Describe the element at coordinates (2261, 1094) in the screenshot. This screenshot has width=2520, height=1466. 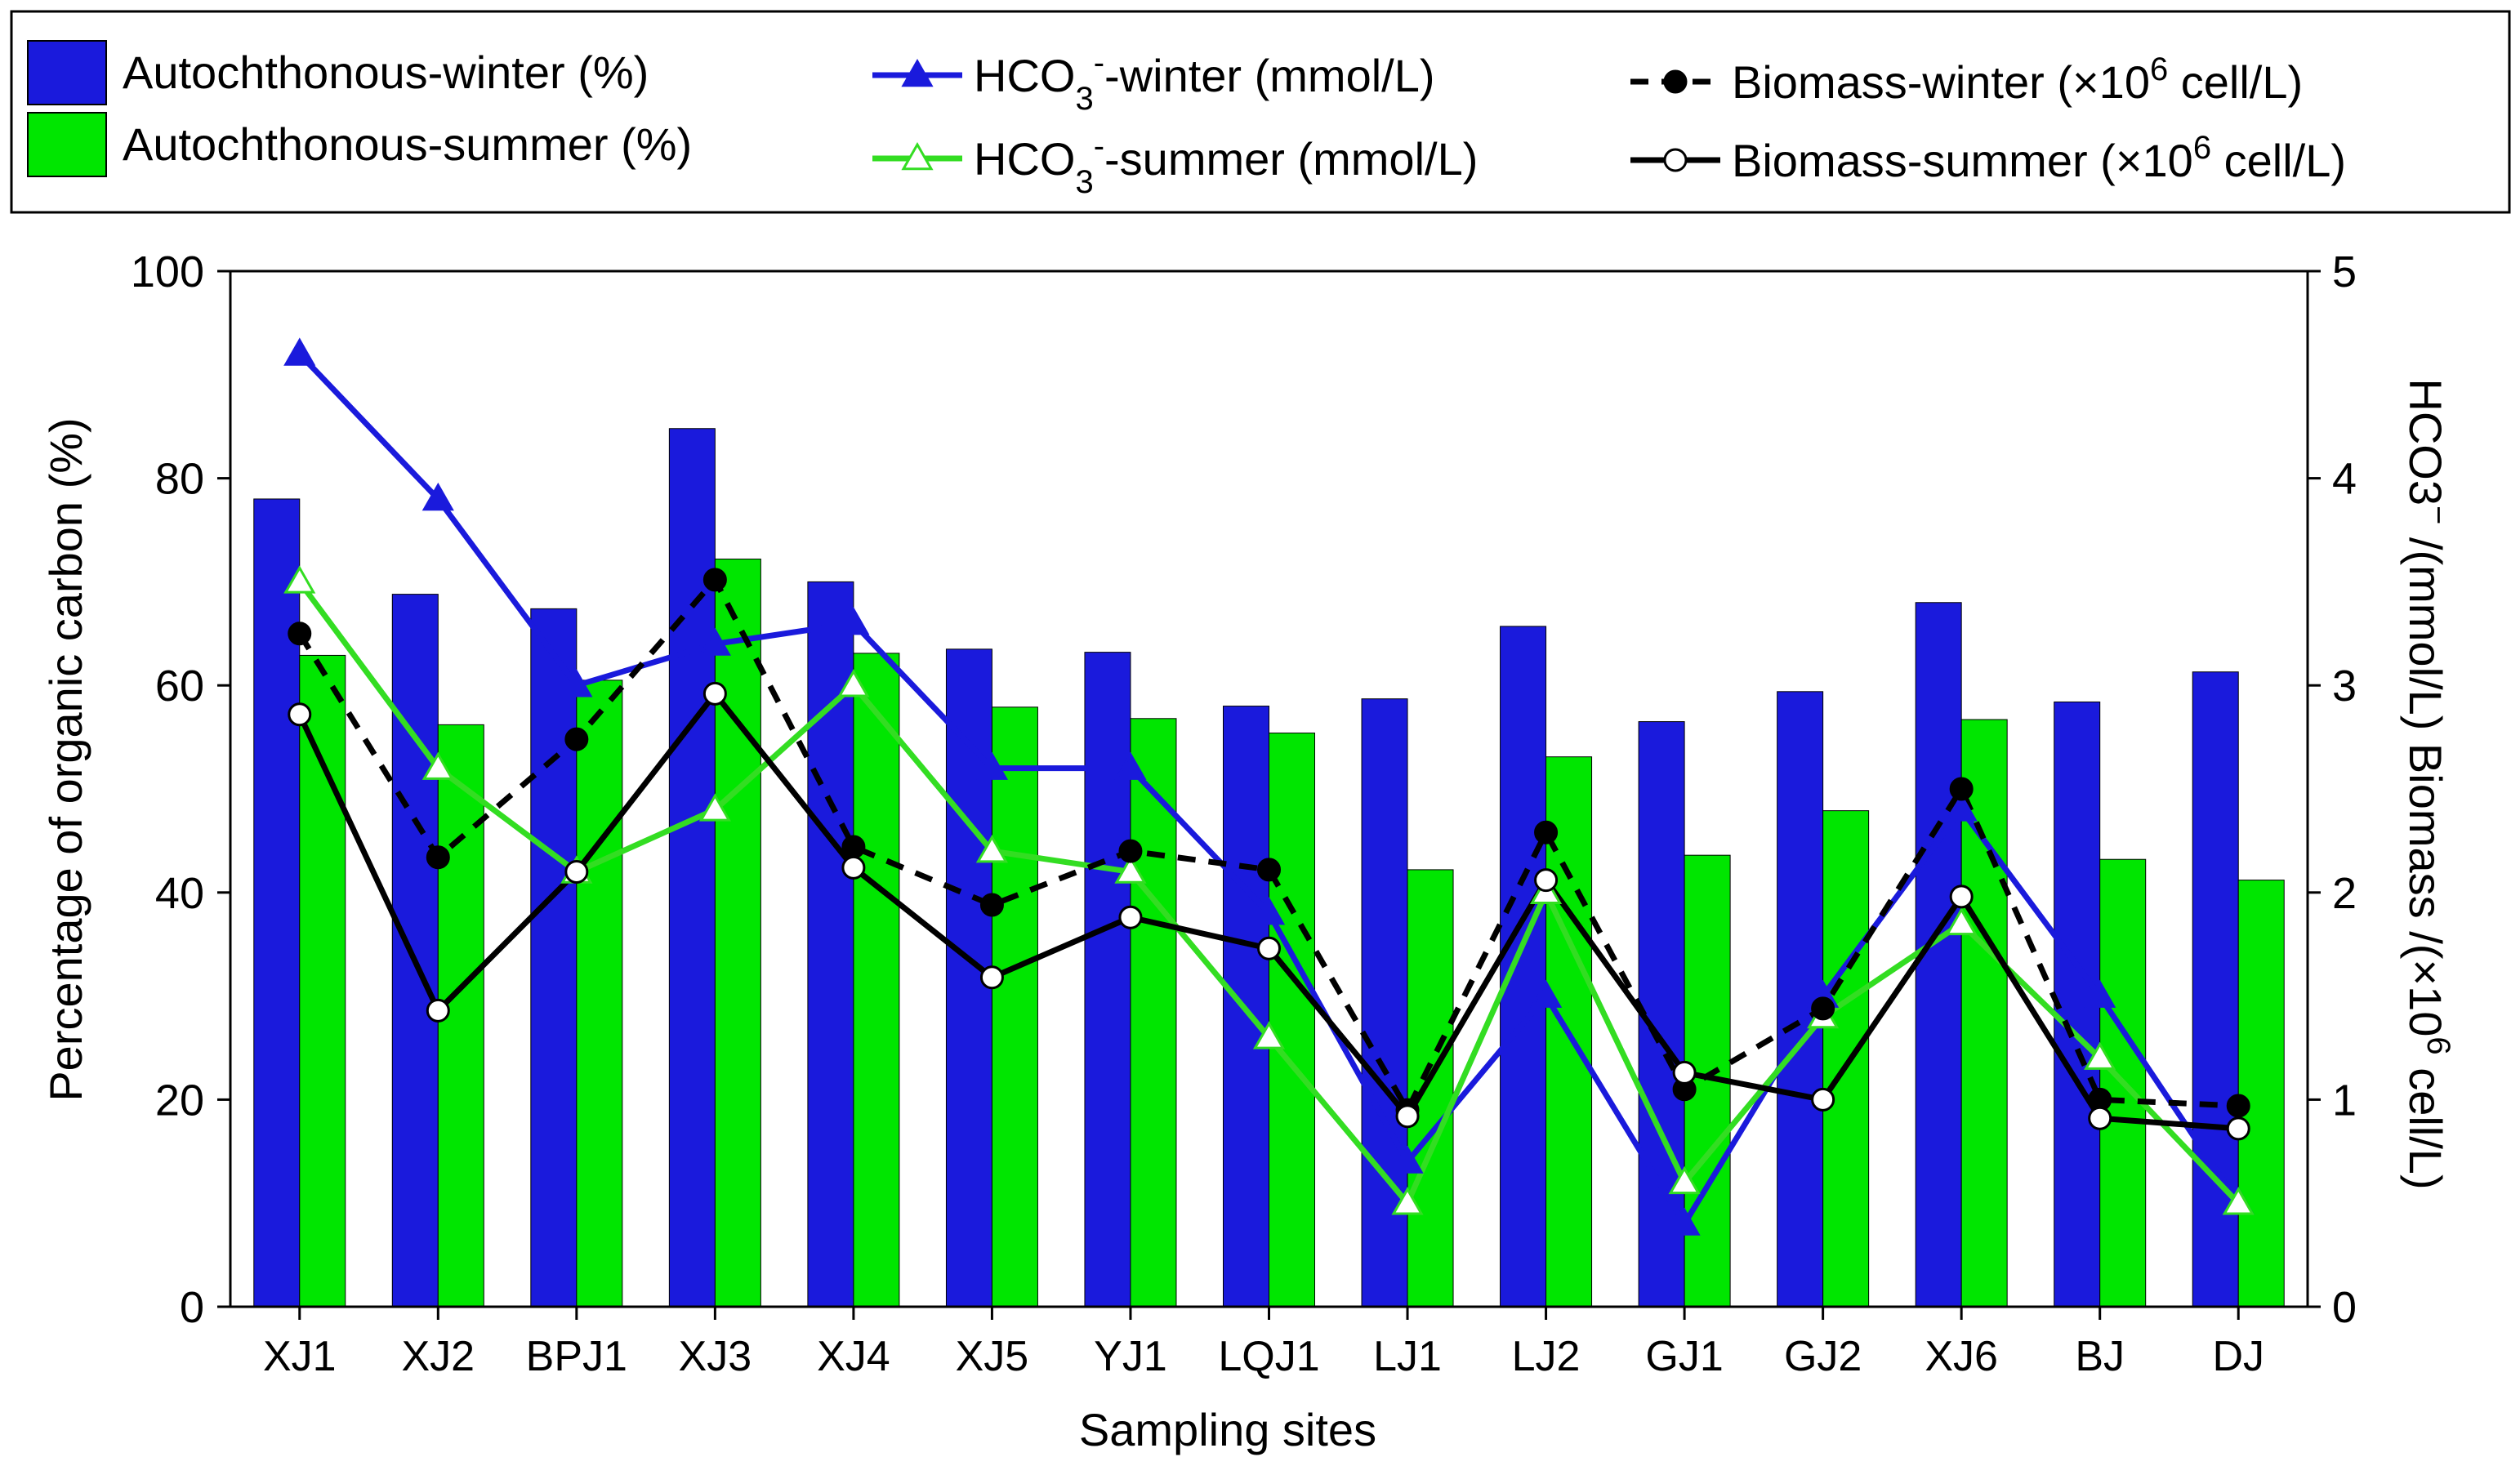
I see `bar-summer-DJ` at that location.